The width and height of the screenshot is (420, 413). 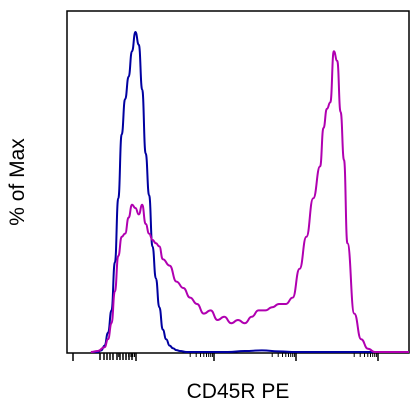 I want to click on x-axis-label: CD45R PE, so click(x=238, y=391).